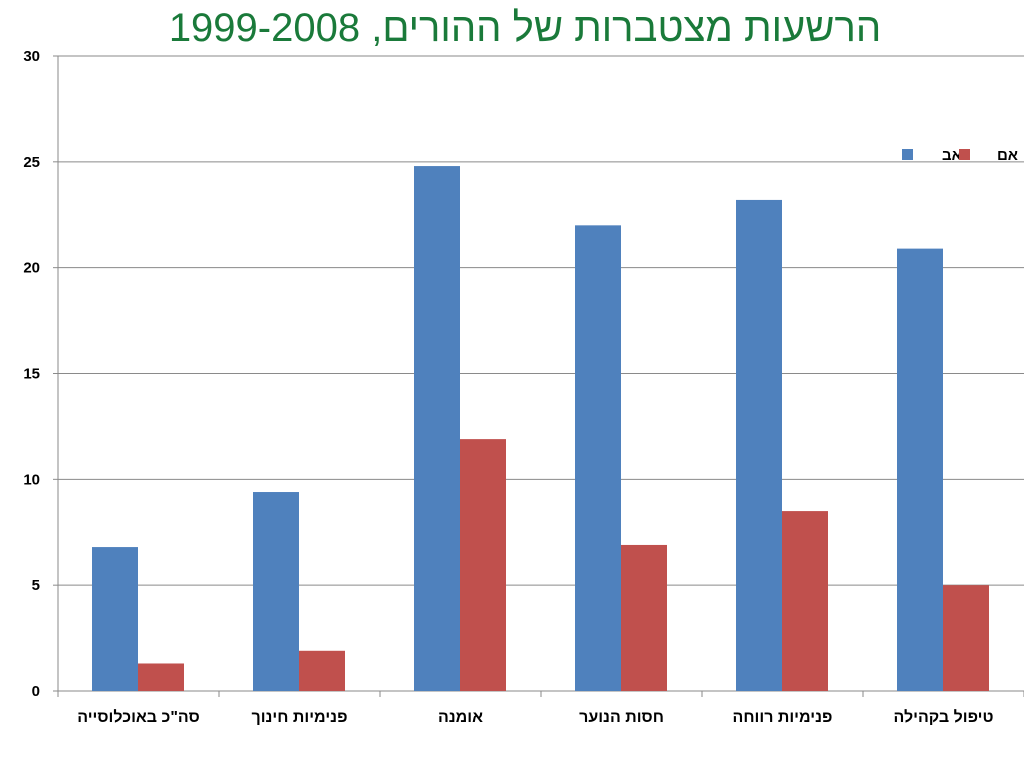 Image resolution: width=1024 pixels, height=768 pixels. What do you see at coordinates (36, 585) in the screenshot?
I see `y-tick-label: 5` at bounding box center [36, 585].